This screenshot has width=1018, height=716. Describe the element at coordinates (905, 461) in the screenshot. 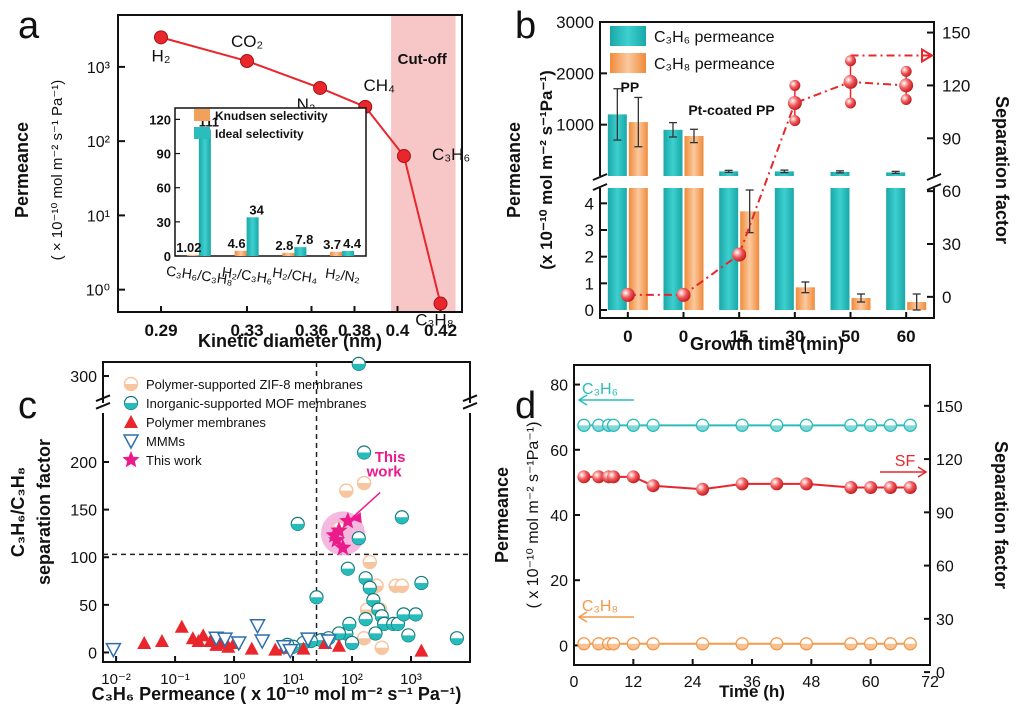

I see `series-label: SF` at that location.